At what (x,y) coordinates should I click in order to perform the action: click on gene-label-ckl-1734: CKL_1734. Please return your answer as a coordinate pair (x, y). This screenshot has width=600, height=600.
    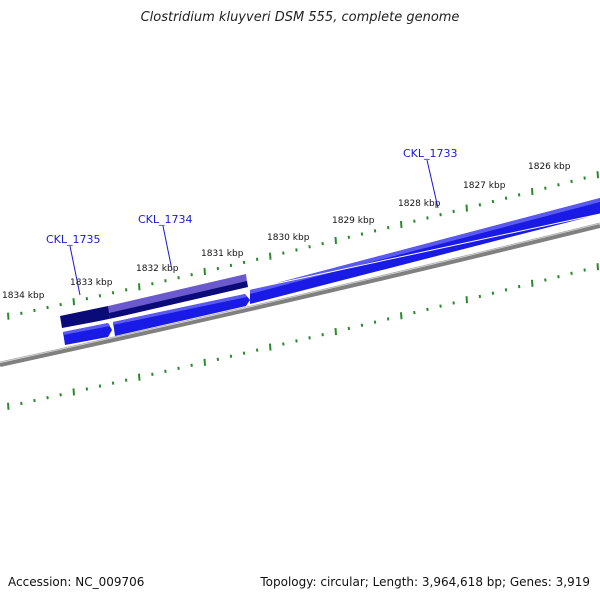
    Looking at the image, I should click on (165, 242).